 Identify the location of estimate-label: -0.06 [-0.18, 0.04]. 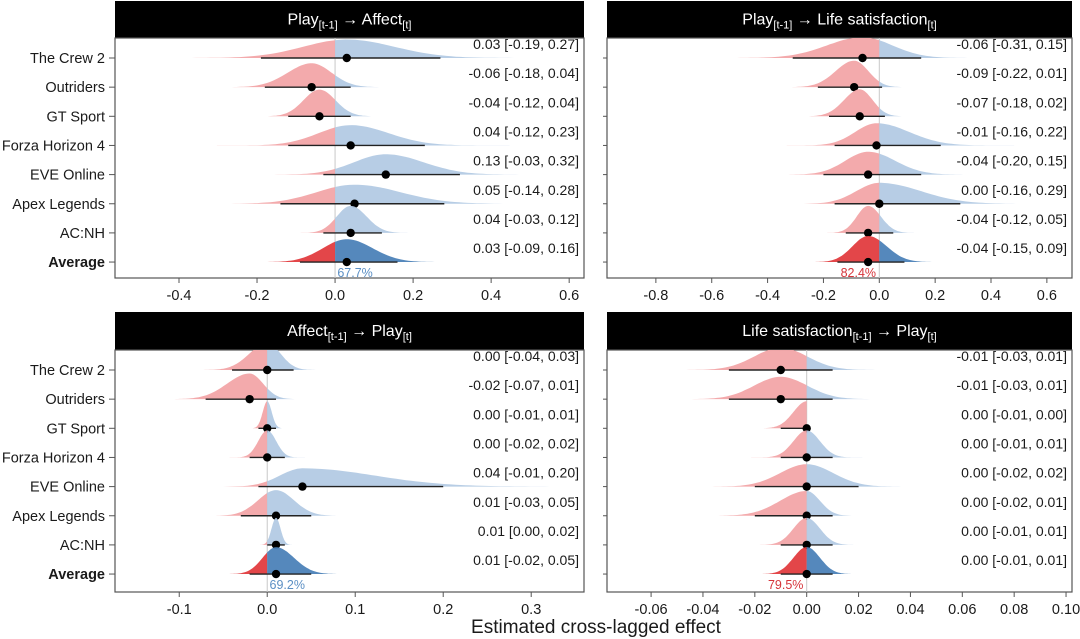
(523, 73).